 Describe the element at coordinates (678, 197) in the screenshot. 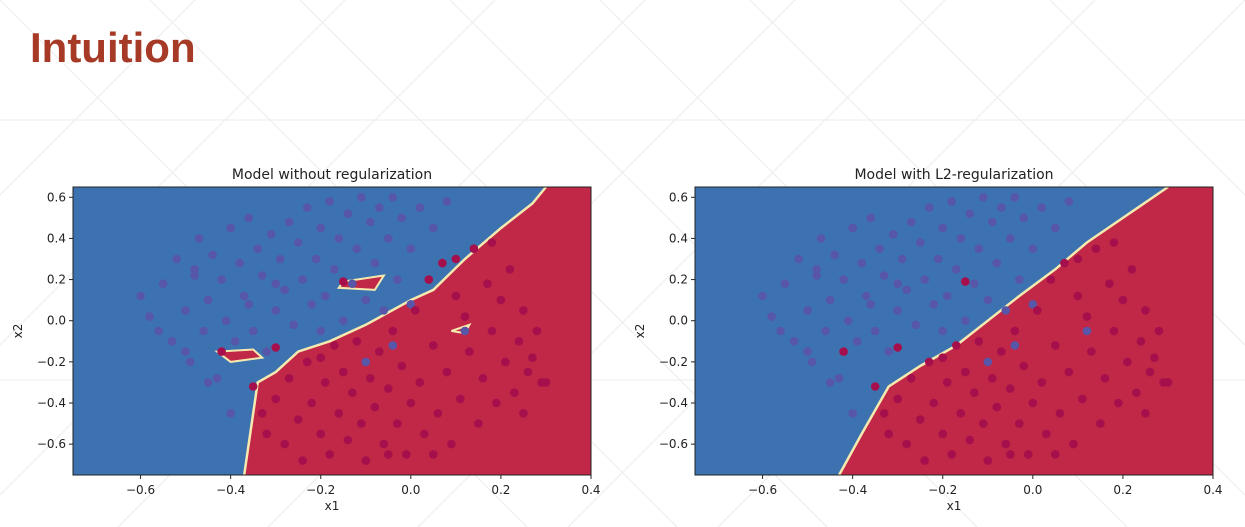

I see `y-tick-label: 0.6` at that location.